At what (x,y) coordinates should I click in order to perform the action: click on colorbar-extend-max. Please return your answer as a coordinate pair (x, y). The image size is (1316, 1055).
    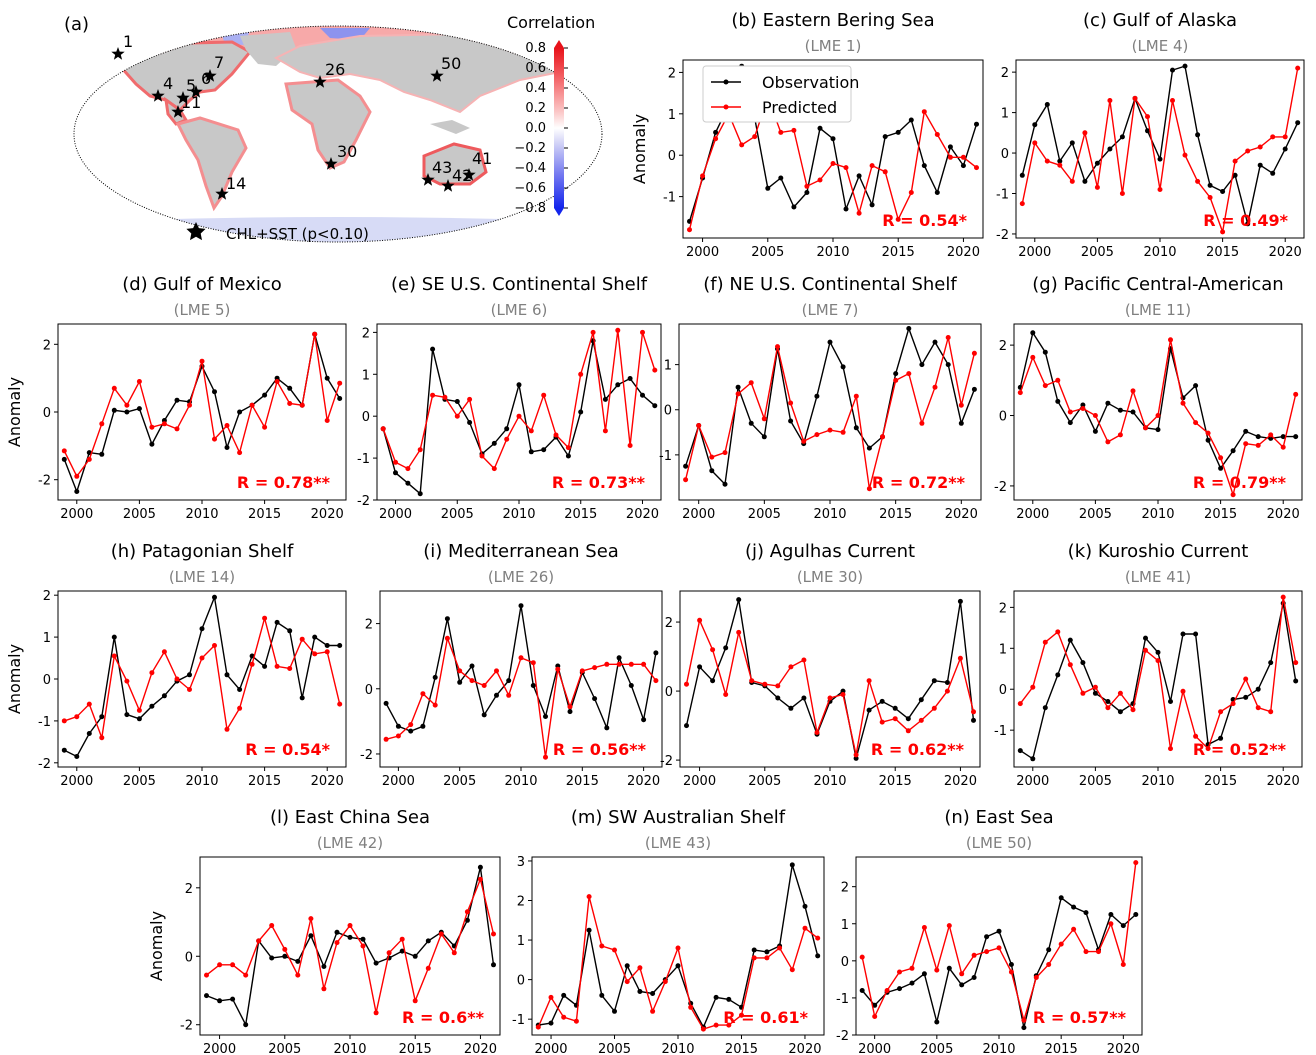
    Looking at the image, I should click on (559, 44).